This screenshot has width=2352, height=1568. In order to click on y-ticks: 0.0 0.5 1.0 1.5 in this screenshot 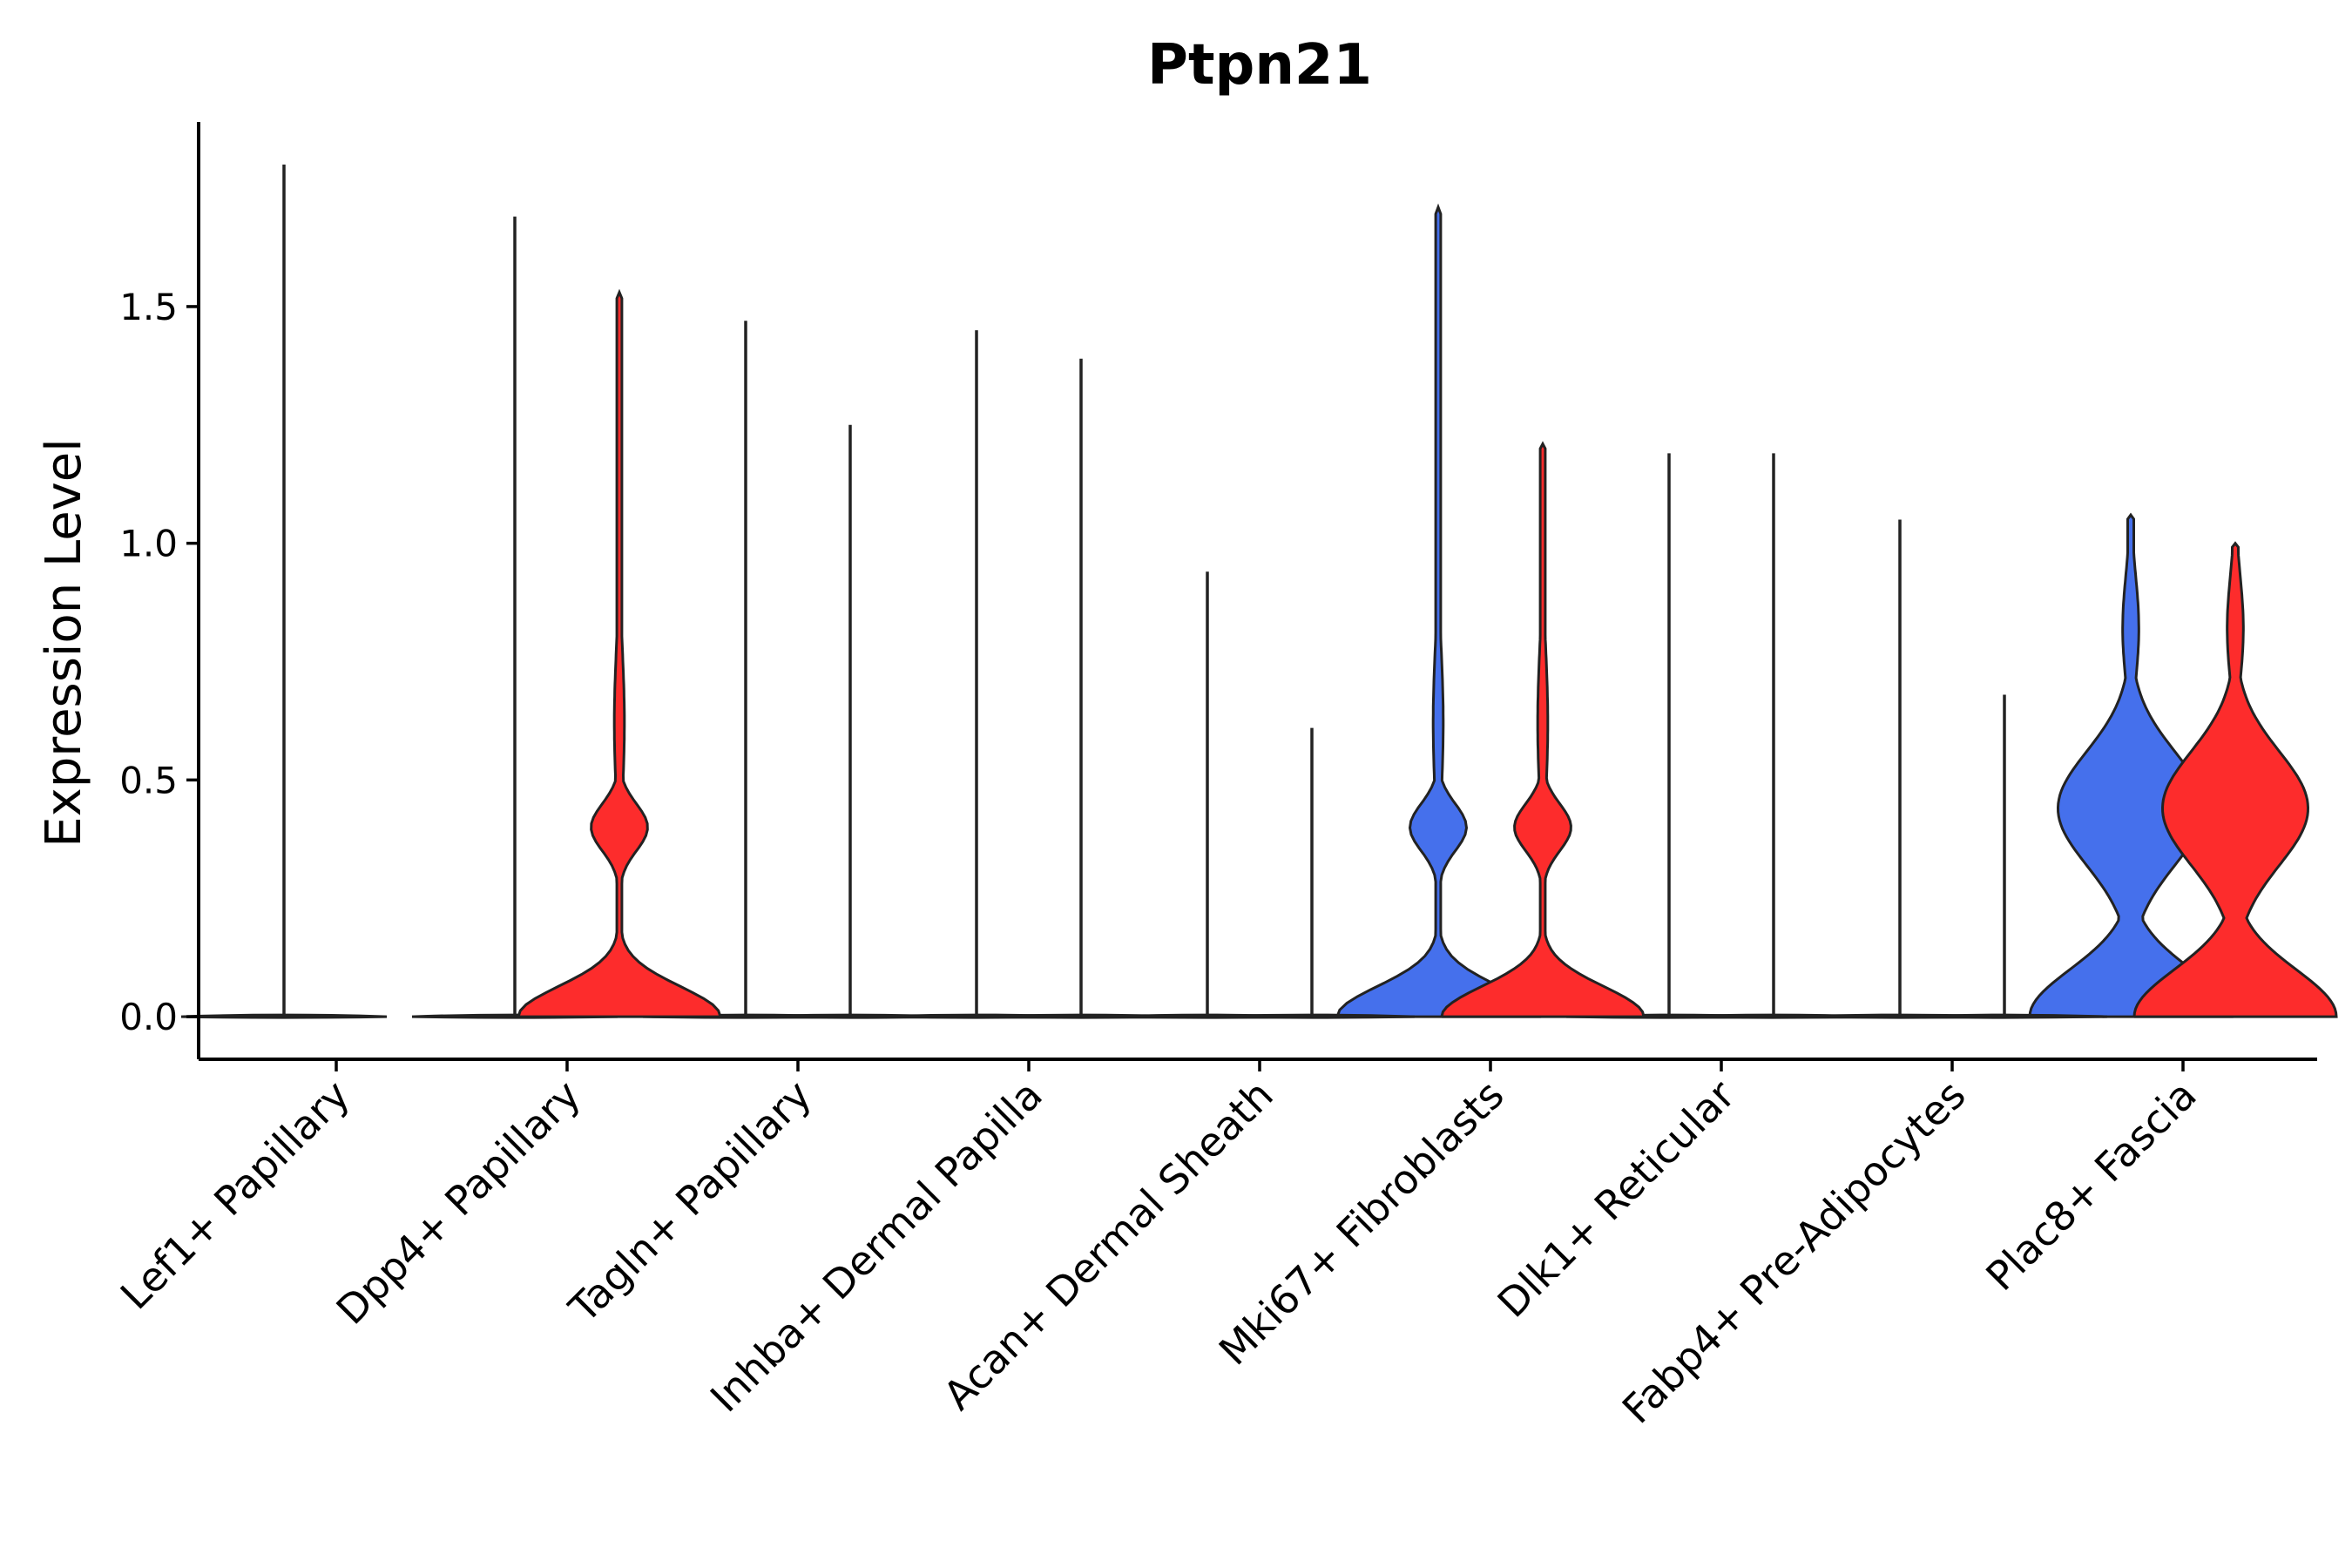, I will do `click(159, 662)`.